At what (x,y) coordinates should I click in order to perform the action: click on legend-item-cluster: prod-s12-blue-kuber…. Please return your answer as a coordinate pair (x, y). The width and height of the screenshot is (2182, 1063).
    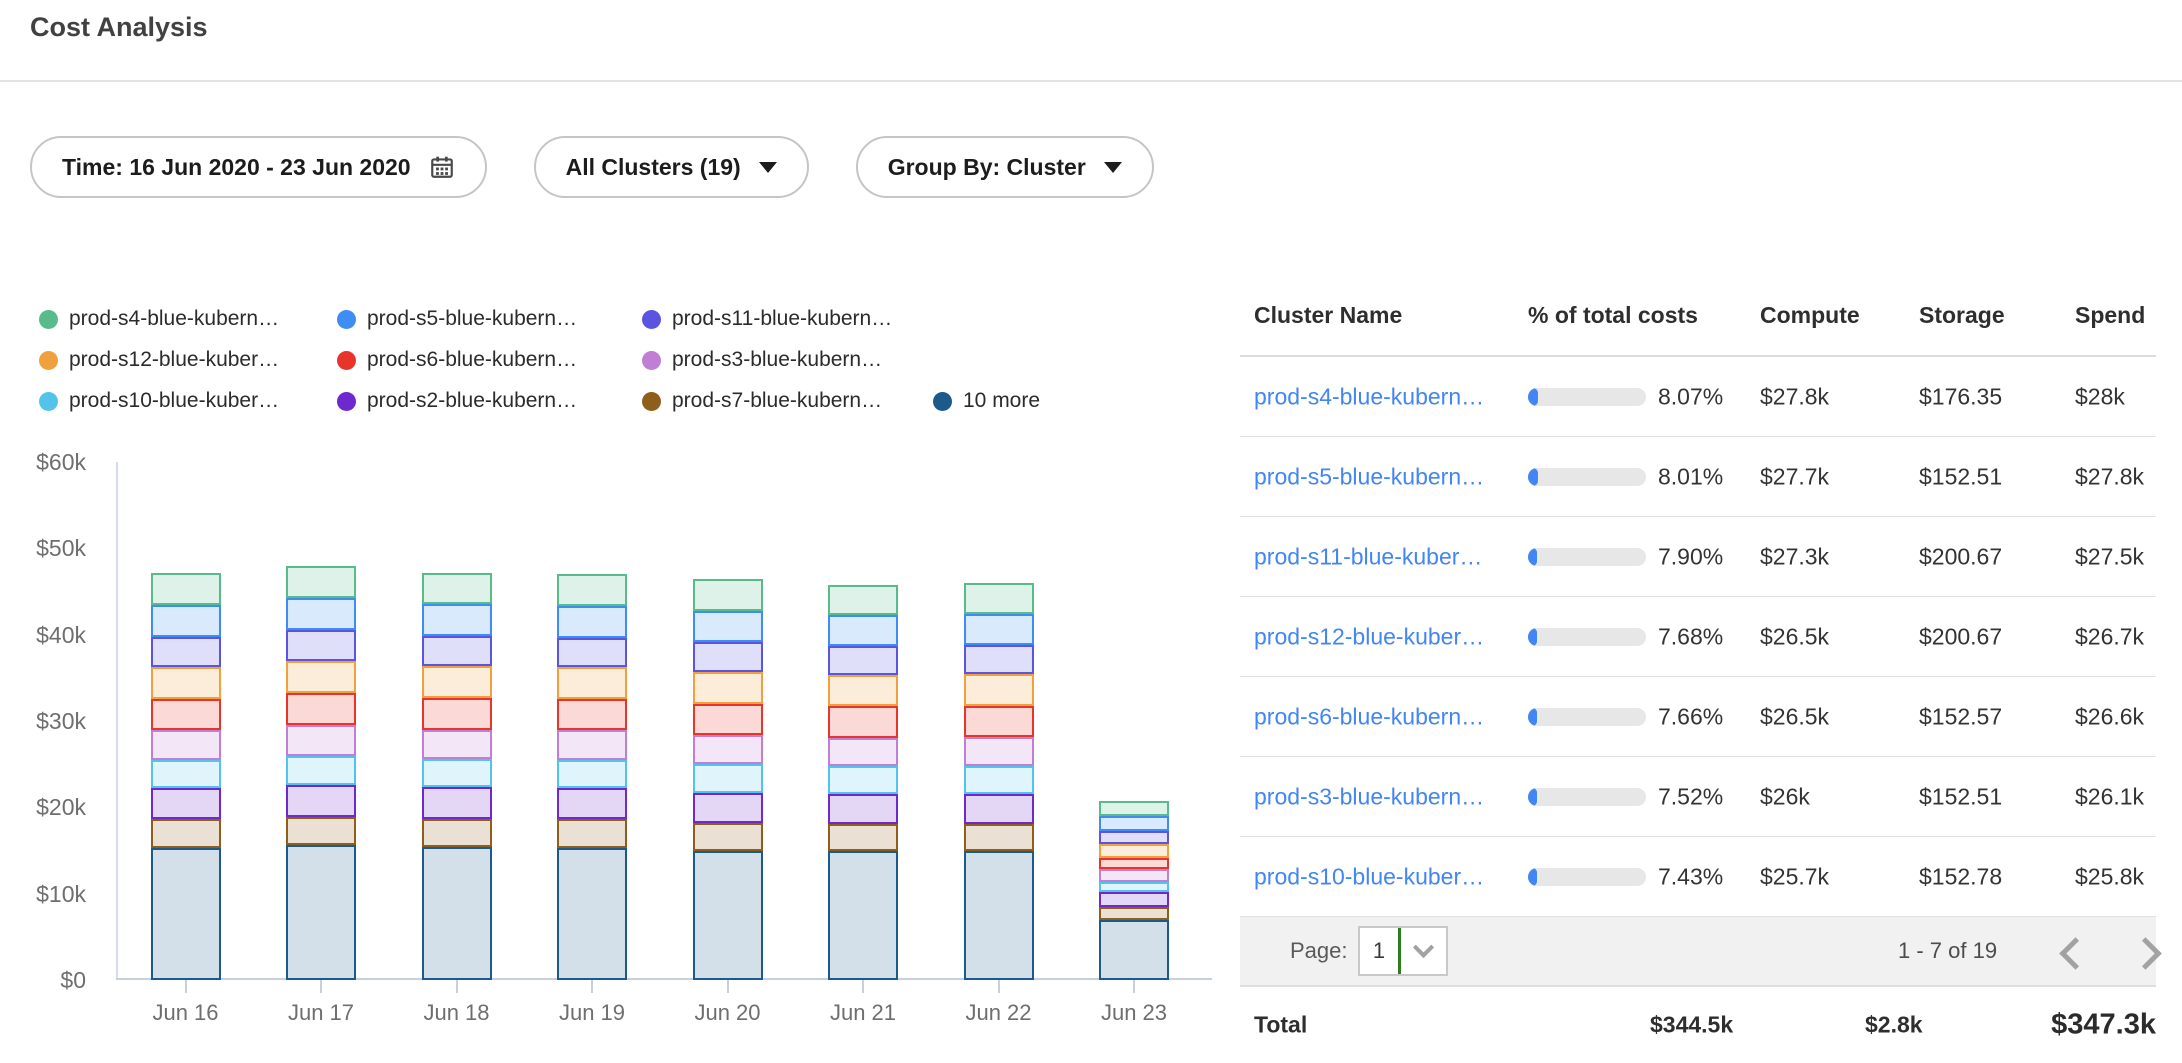
    Looking at the image, I should click on (159, 360).